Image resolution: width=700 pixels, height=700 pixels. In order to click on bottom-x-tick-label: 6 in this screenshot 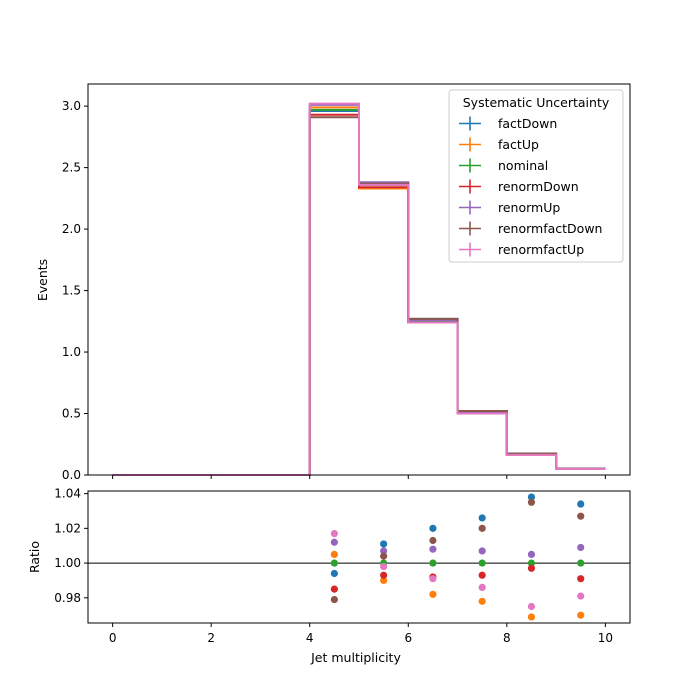, I will do `click(408, 638)`.